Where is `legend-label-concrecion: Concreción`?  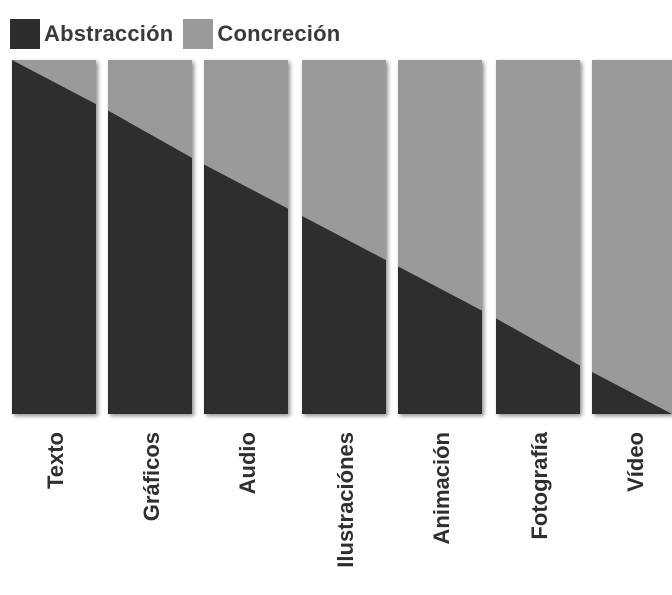
legend-label-concrecion: Concreción is located at coordinates (279, 33).